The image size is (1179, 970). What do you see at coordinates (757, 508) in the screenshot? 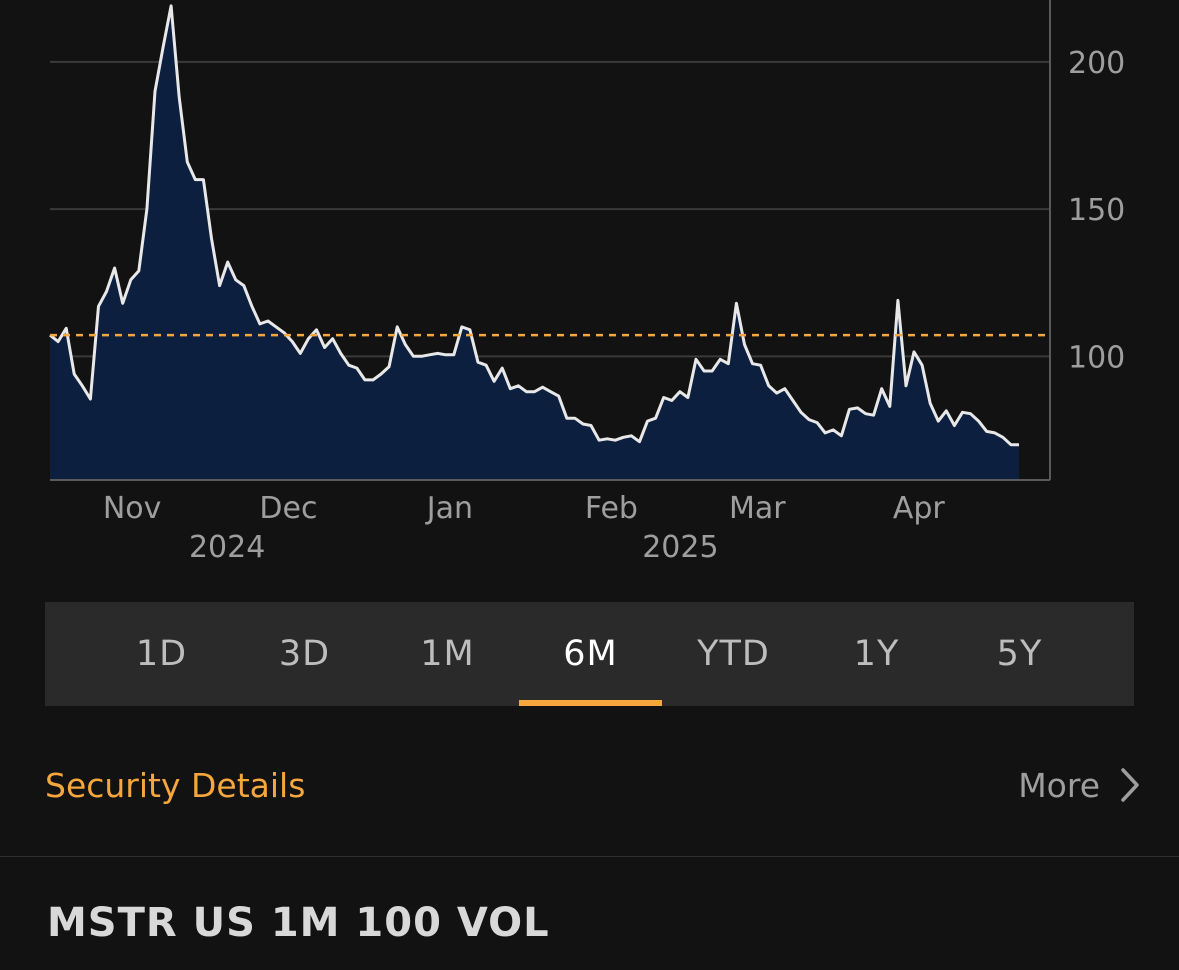
I see `x-tick-label: Mar` at bounding box center [757, 508].